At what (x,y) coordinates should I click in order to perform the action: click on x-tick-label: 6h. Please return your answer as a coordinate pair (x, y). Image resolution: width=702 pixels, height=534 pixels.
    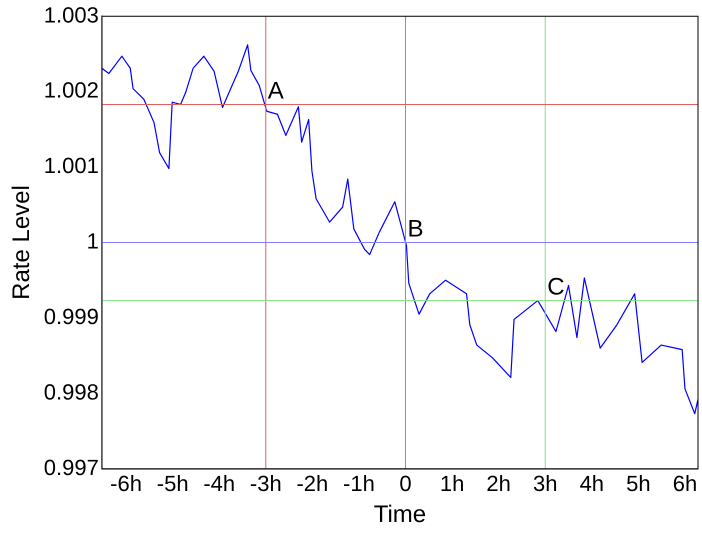
    Looking at the image, I should click on (685, 483).